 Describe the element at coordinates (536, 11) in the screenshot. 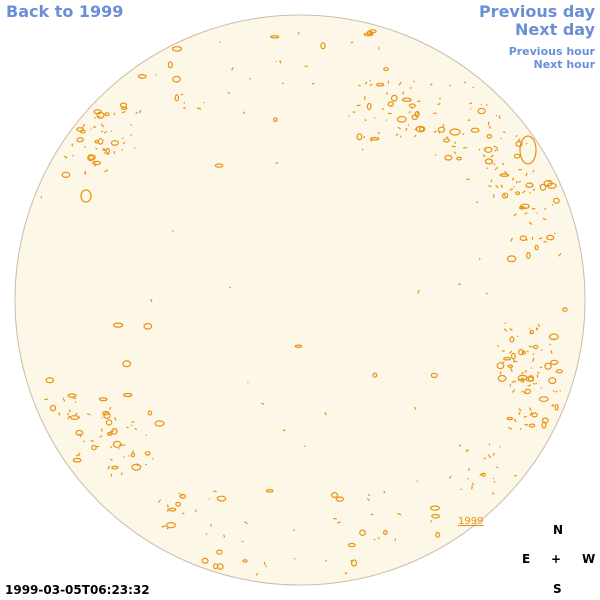

I see `previous-day-link: Previous day` at that location.